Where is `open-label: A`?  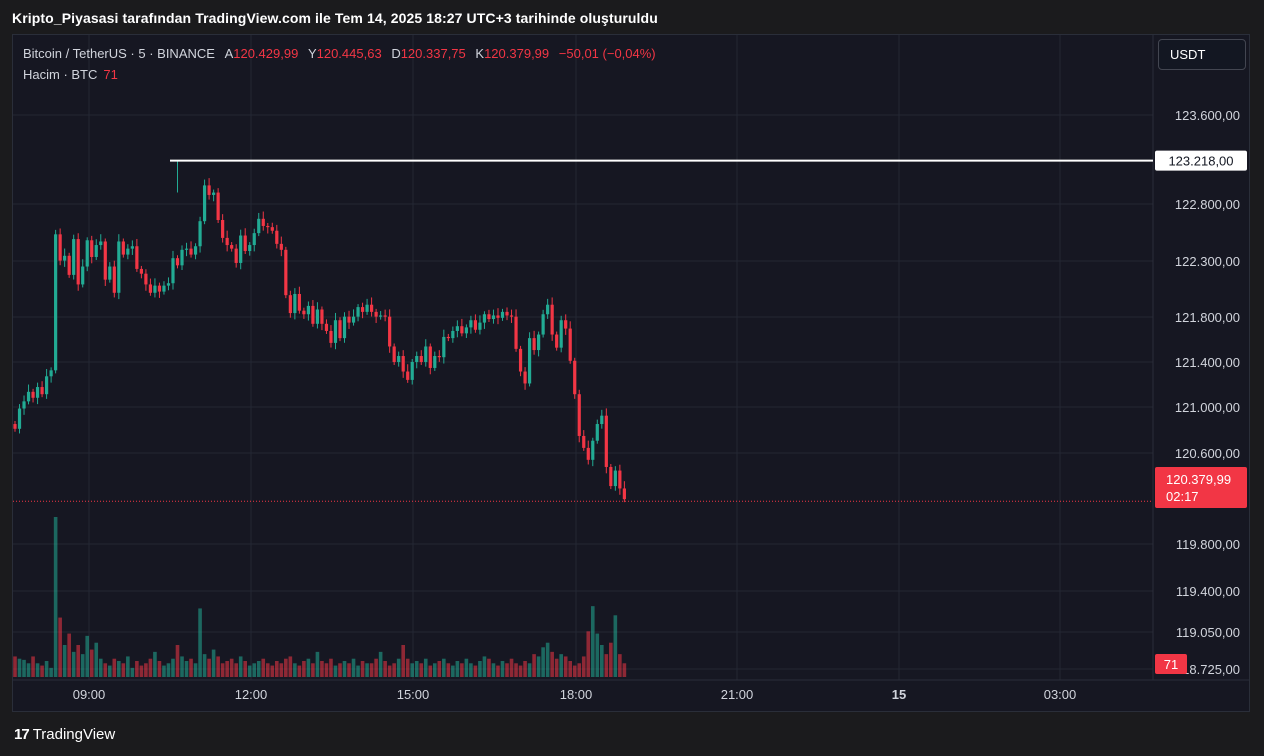
open-label: A is located at coordinates (229, 53).